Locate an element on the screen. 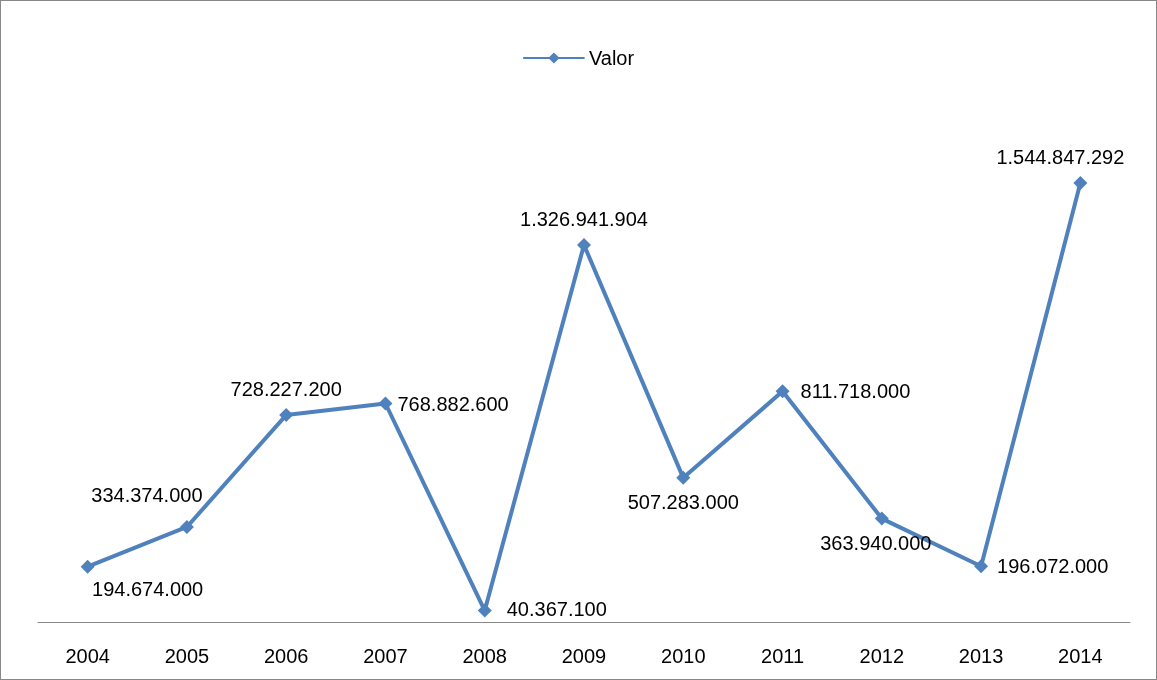 Image resolution: width=1157 pixels, height=680 pixels. x-tick-label: 2012 is located at coordinates (882, 656).